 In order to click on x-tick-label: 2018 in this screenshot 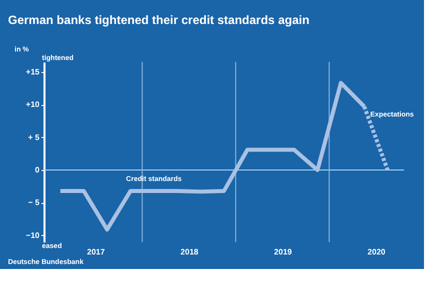, I will do `click(189, 252)`.